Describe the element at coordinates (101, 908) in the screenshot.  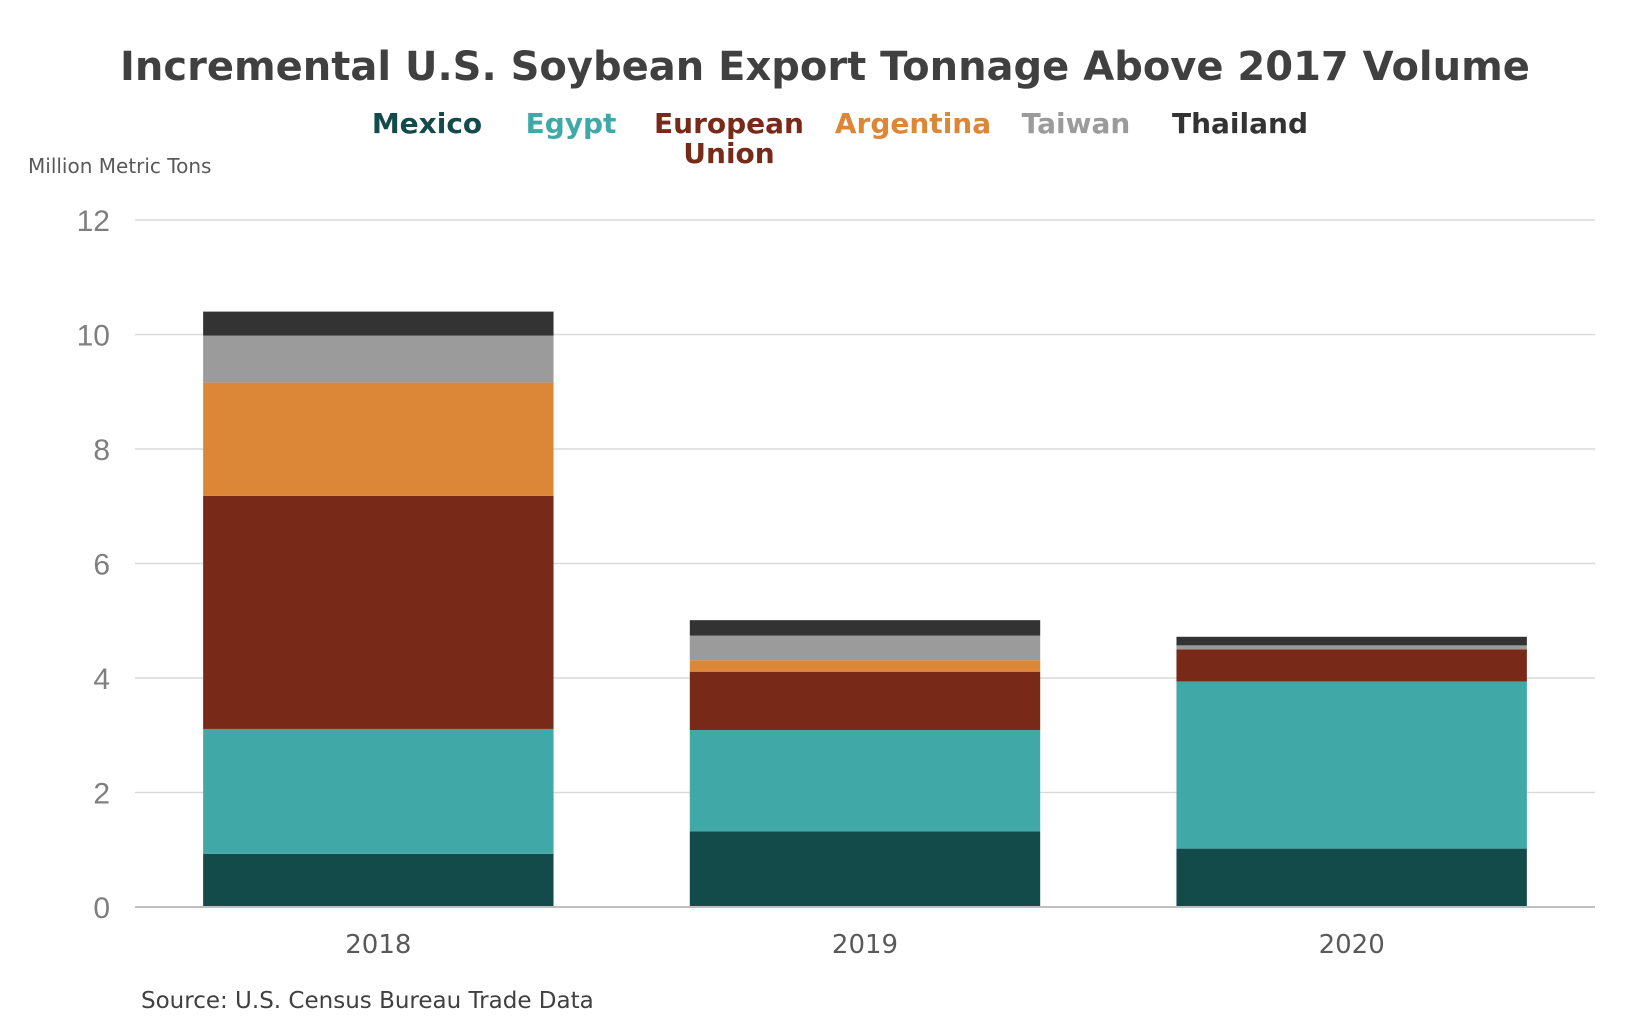
I see `y-tick-label: 0` at that location.